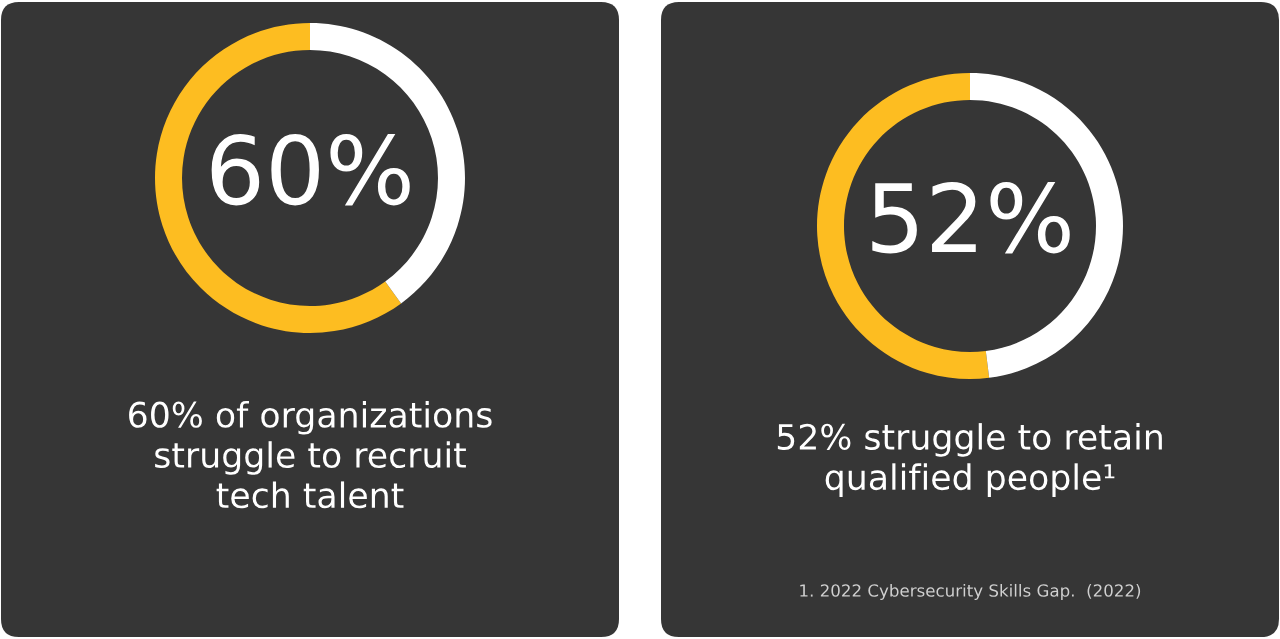 The width and height of the screenshot is (1280, 639). Describe the element at coordinates (969, 460) in the screenshot. I see `text: 52% struggle to retain qualified people¹` at that location.